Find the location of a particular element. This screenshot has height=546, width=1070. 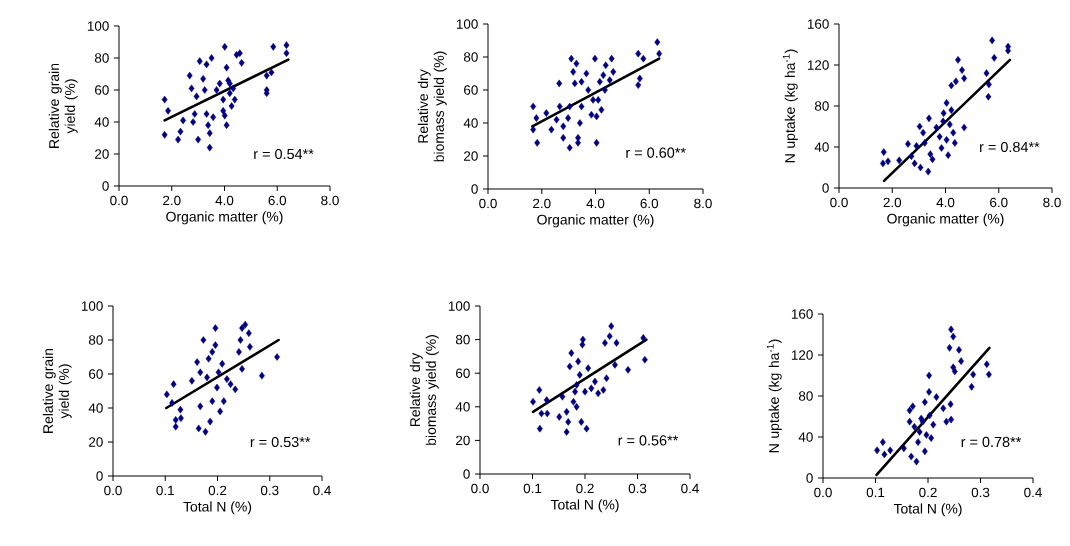

annotation: r = 0.54** is located at coordinates (284, 154).